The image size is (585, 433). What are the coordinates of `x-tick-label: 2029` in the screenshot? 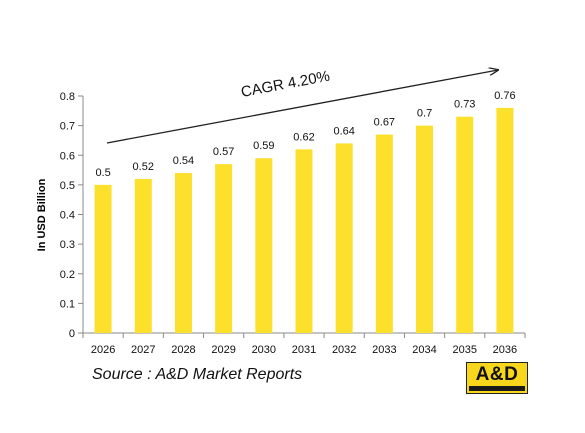 It's located at (223, 350).